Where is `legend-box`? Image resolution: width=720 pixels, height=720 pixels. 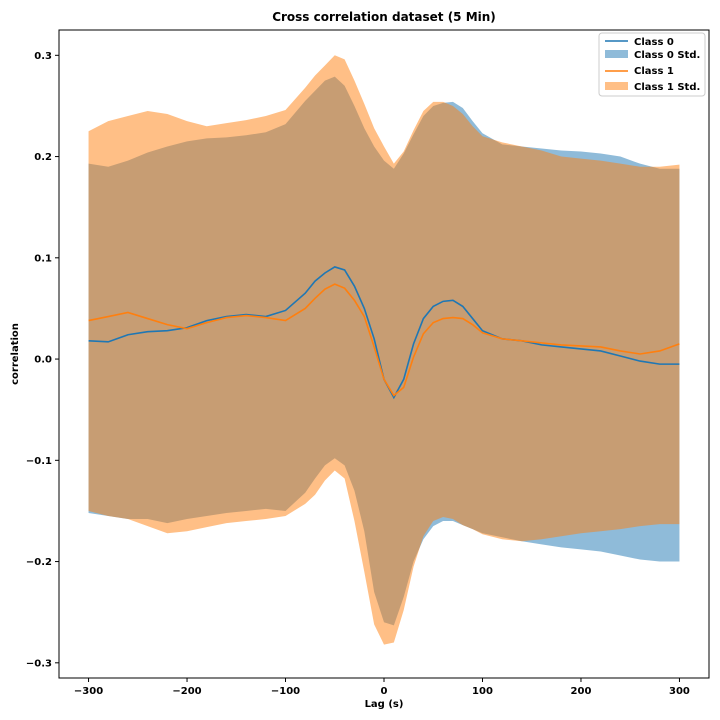 legend-box is located at coordinates (652, 64).